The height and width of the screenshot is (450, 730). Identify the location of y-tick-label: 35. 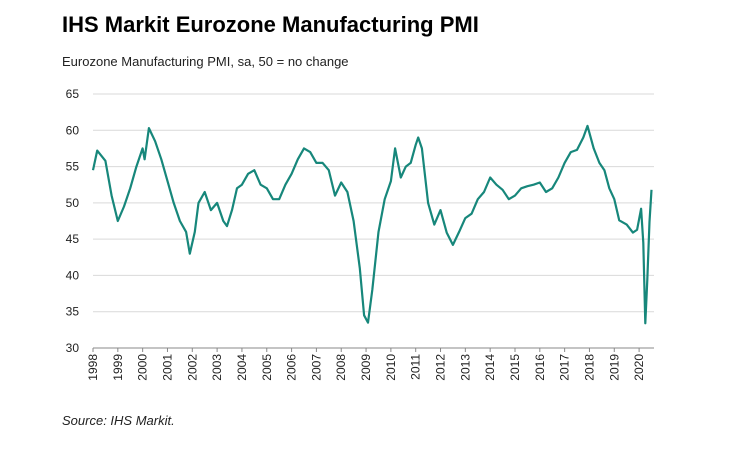
(73, 312).